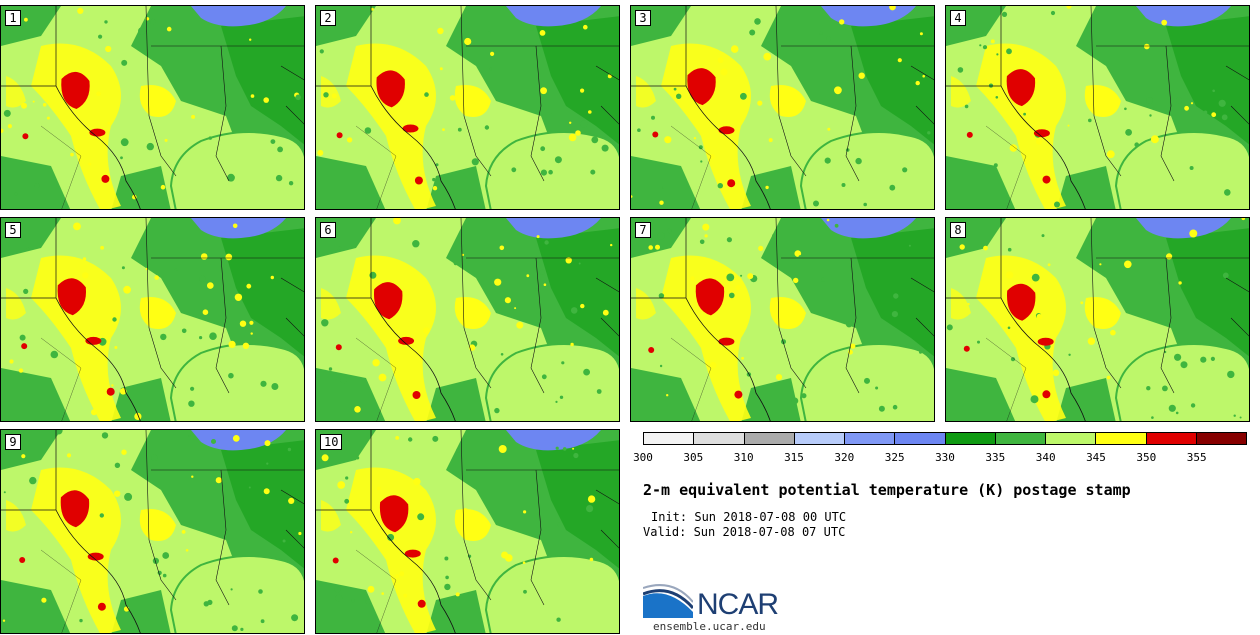  I want to click on member-map-1: 1, so click(152, 107).